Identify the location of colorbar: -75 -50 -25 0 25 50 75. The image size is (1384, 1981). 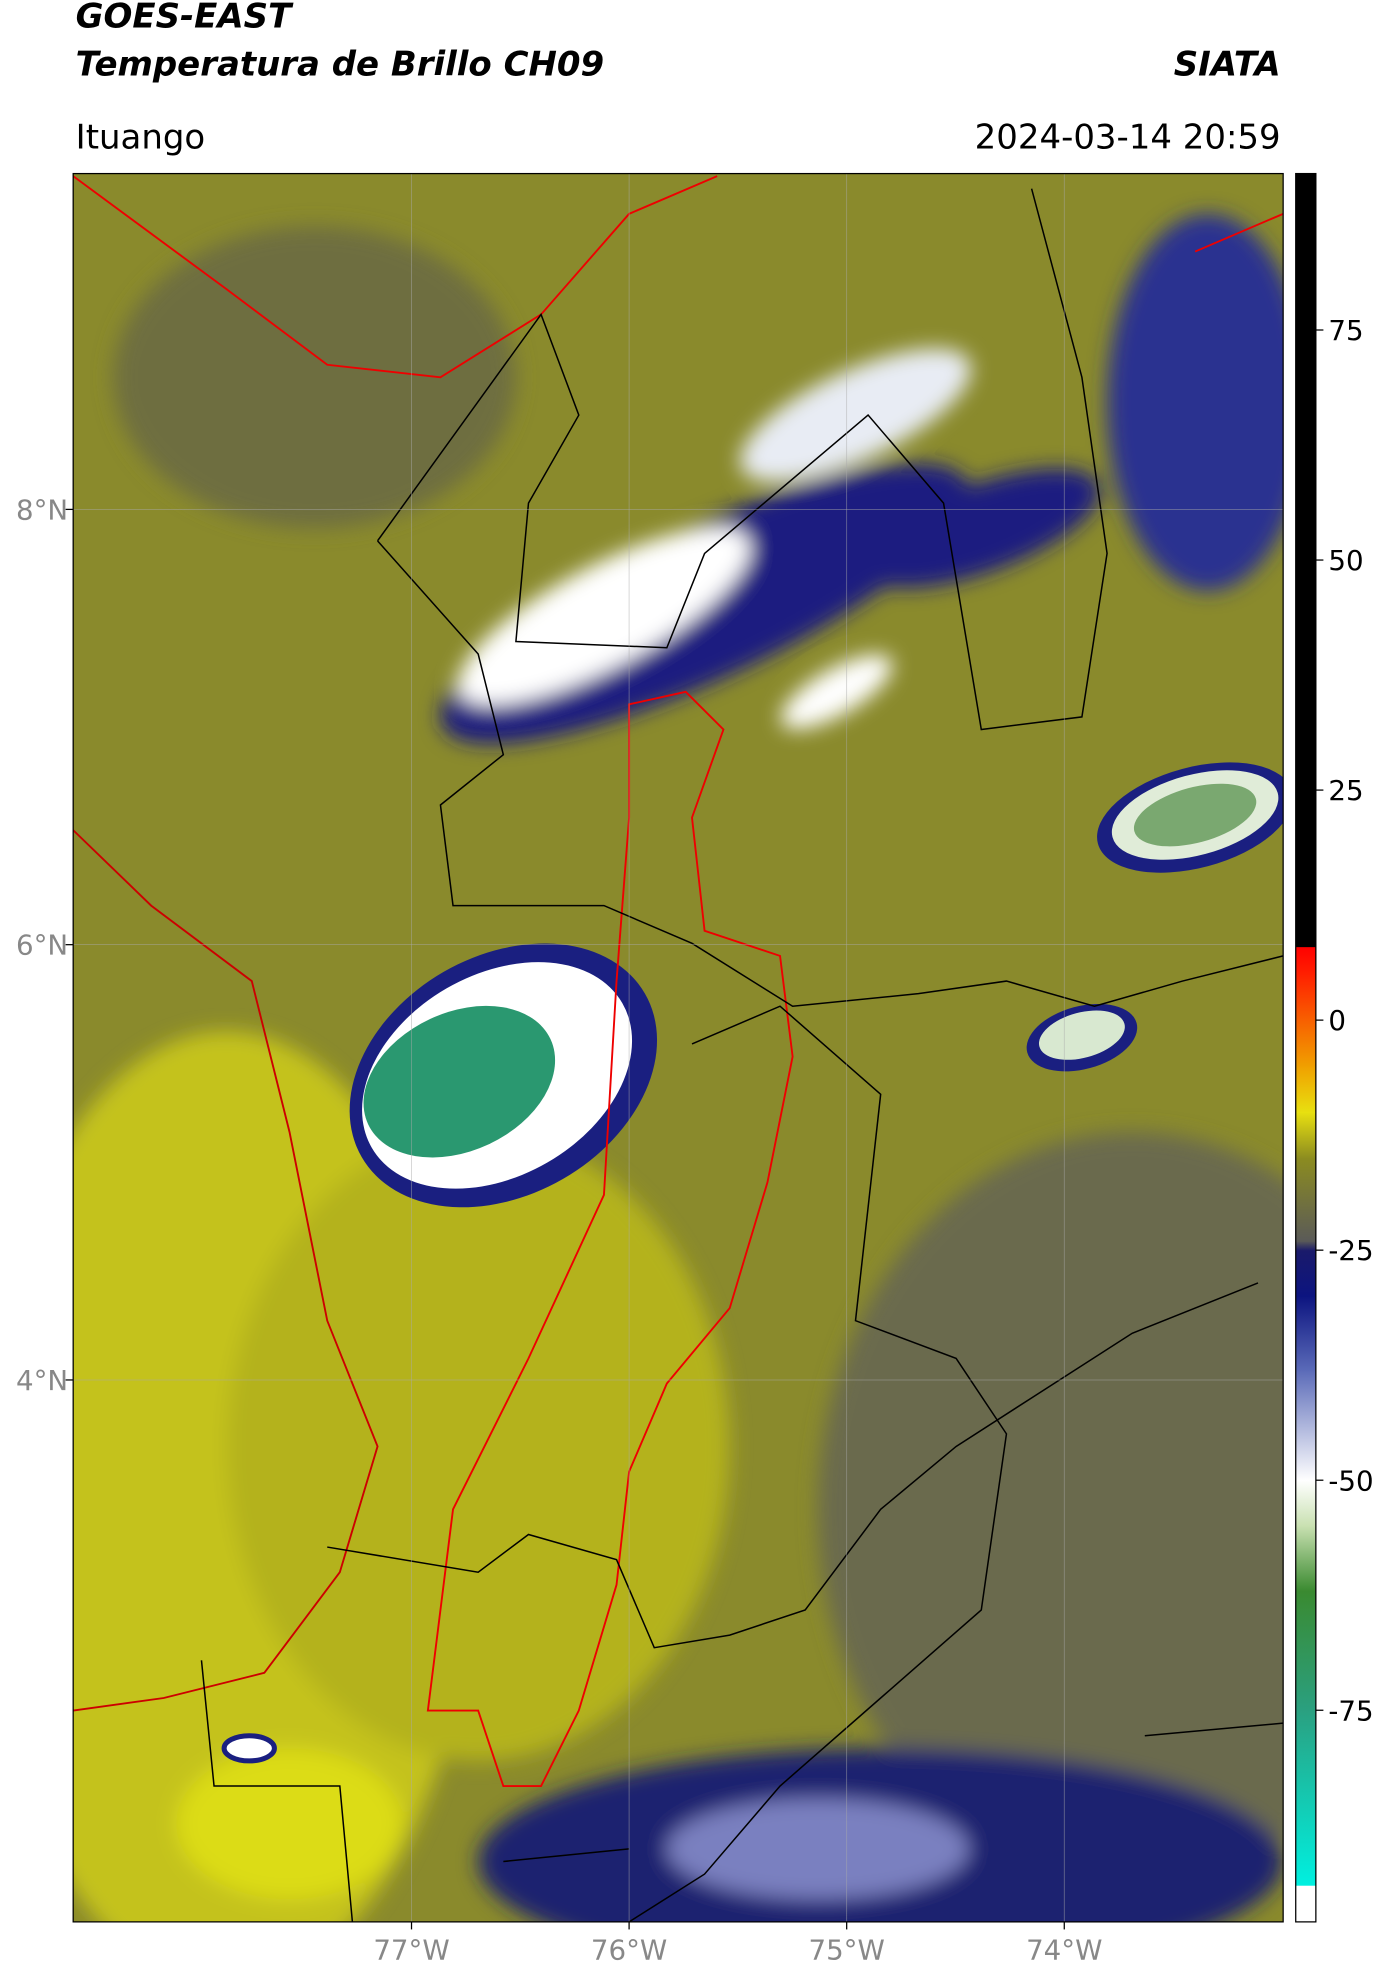
(1334, 1048).